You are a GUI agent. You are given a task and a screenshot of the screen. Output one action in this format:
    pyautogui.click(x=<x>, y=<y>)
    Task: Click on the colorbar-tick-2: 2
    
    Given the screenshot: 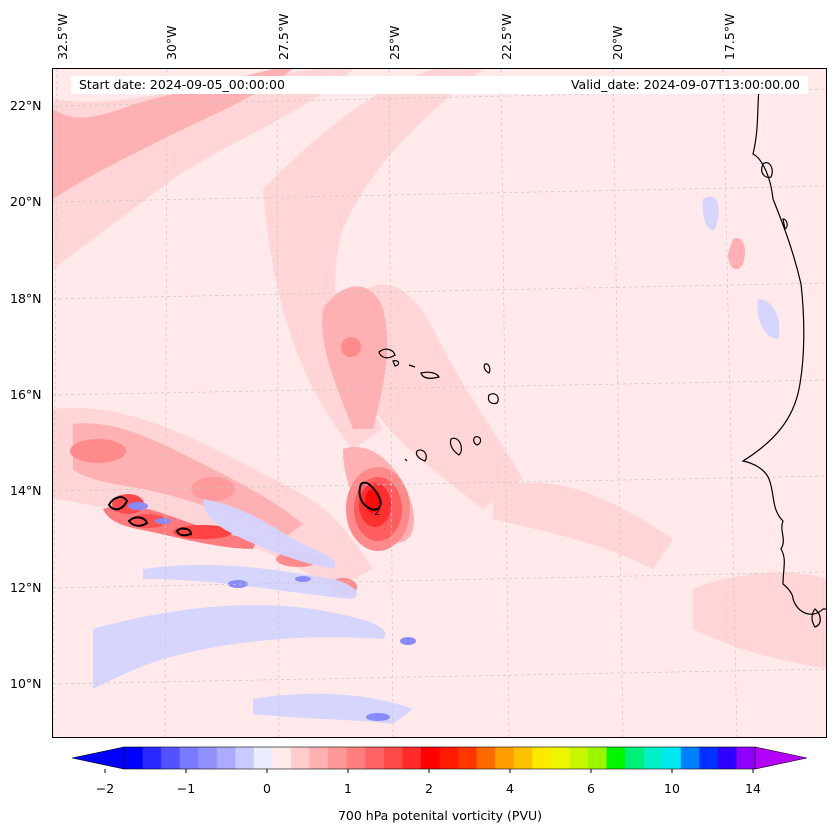 What is the action you would take?
    pyautogui.click(x=429, y=788)
    